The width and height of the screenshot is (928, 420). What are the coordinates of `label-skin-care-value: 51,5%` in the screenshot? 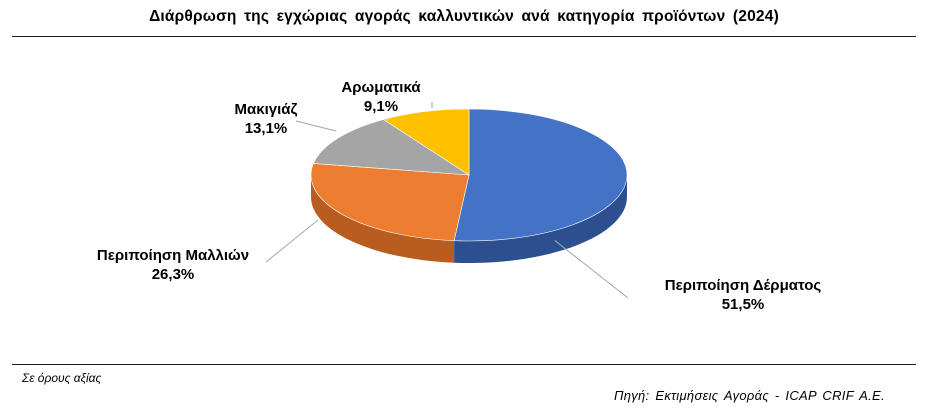 It's located at (743, 304).